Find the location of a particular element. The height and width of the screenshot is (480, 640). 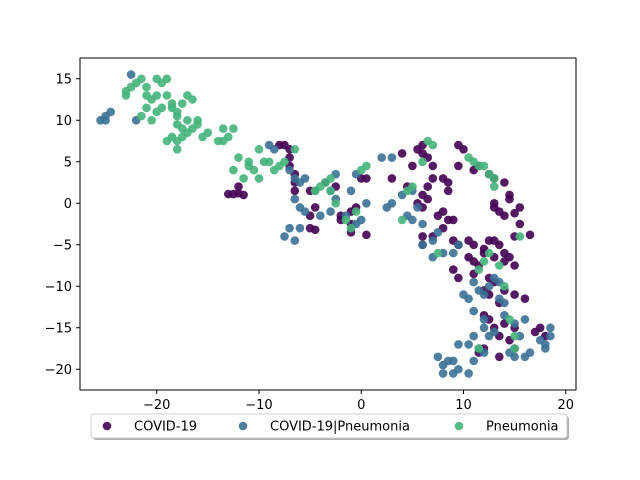

x-tick-label: 10 is located at coordinates (463, 405).